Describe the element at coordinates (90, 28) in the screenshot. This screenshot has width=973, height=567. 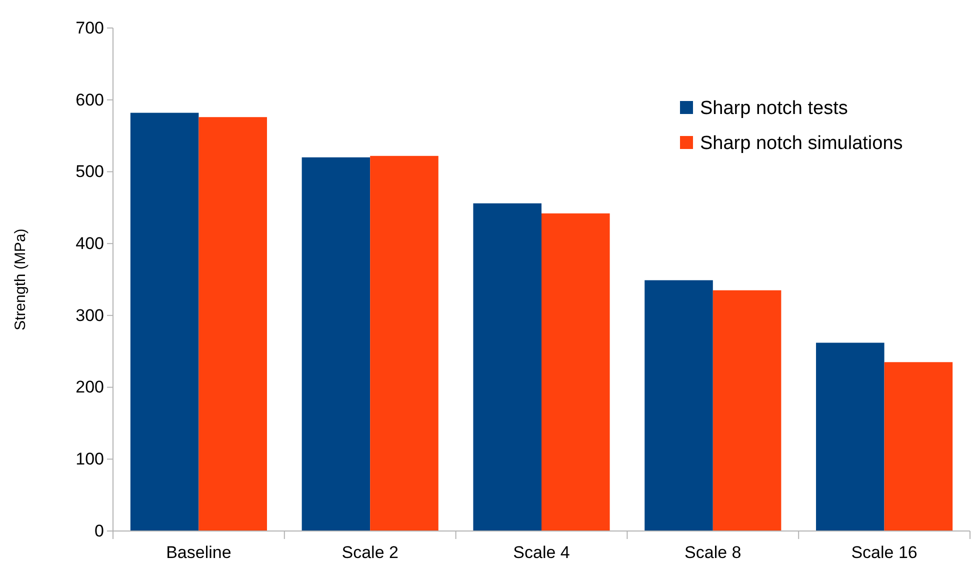
I see `y-tick-label: 700` at that location.